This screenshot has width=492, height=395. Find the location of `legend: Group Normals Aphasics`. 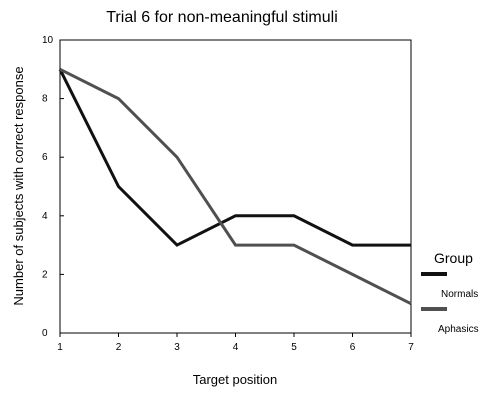

legend: Group Normals Aphasics is located at coordinates (450, 292).